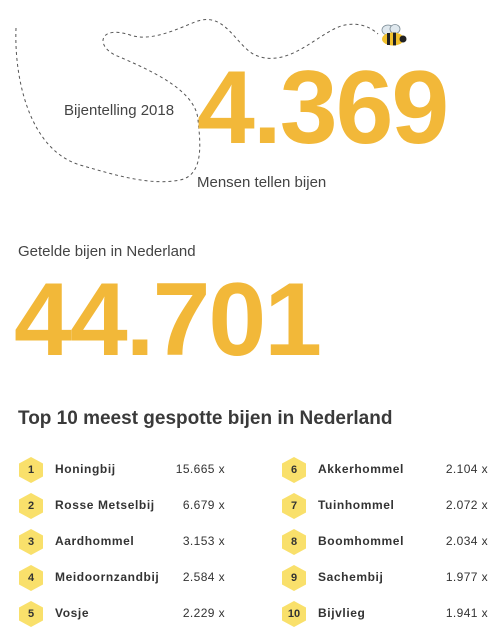 The image size is (500, 636). I want to click on hexagon-icon: 8, so click(294, 542).